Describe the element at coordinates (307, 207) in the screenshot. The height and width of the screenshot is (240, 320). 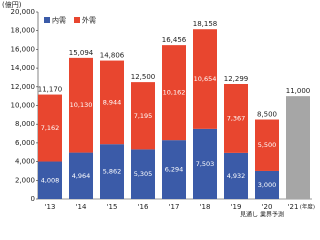
I see `x-unit: (年度)` at that location.